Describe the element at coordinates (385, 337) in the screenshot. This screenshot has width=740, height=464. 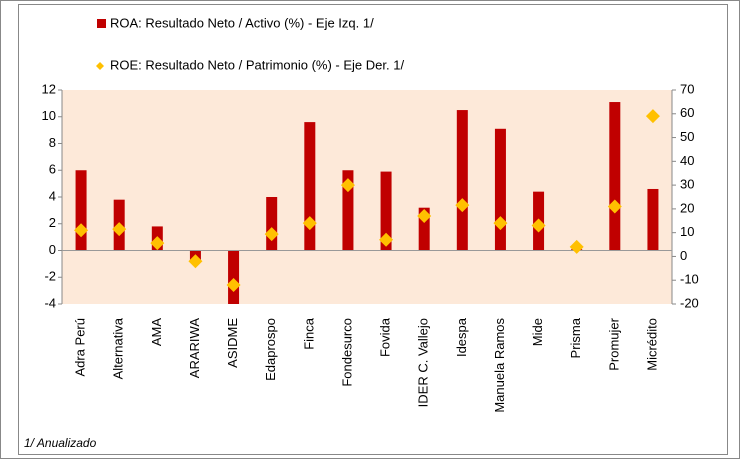
I see `x-tick-label: Fovida` at that location.